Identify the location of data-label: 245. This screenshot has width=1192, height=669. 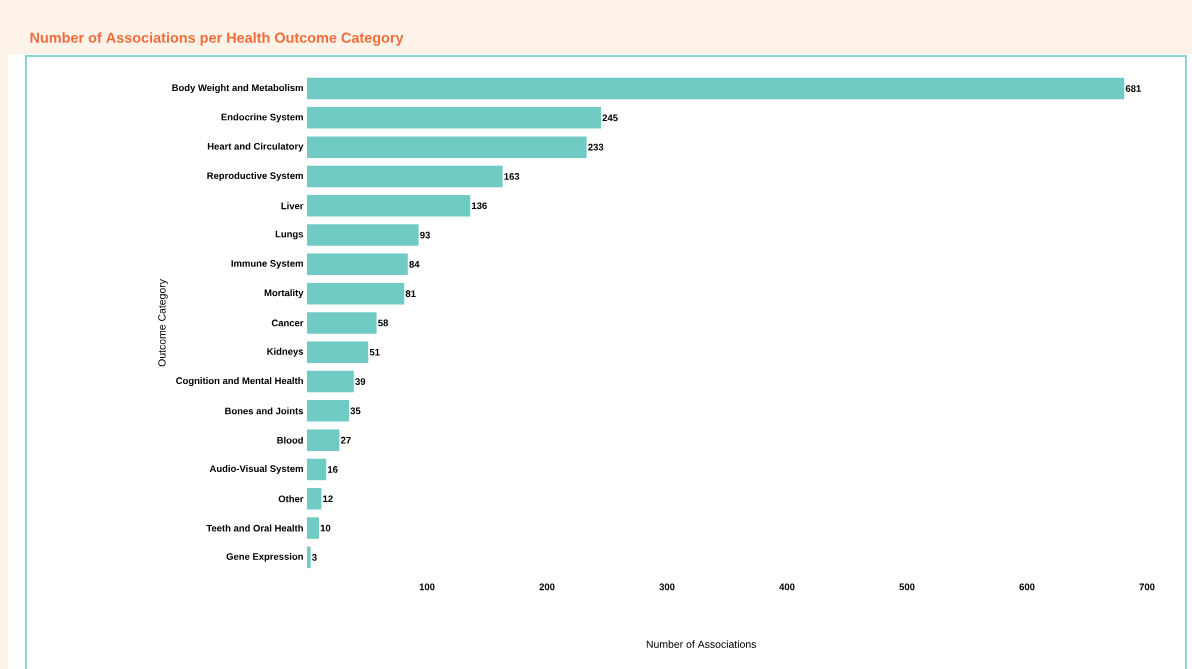
(610, 118).